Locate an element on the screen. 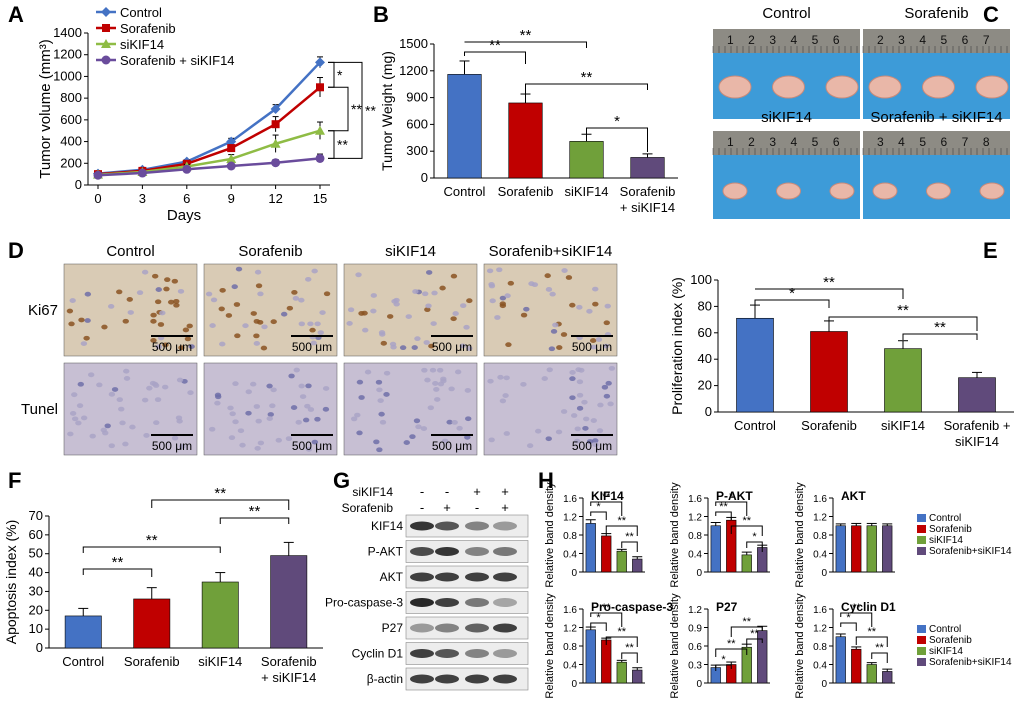 This screenshot has width=1020, height=715. ruler is located at coordinates (936, 143).